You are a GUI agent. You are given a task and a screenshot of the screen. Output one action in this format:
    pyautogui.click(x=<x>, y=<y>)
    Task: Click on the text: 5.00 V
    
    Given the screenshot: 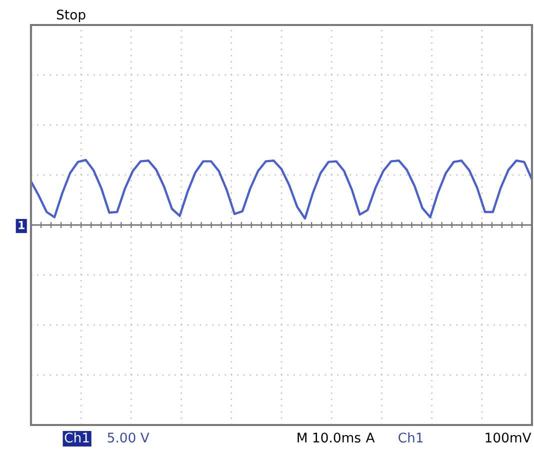 What is the action you would take?
    pyautogui.click(x=129, y=437)
    